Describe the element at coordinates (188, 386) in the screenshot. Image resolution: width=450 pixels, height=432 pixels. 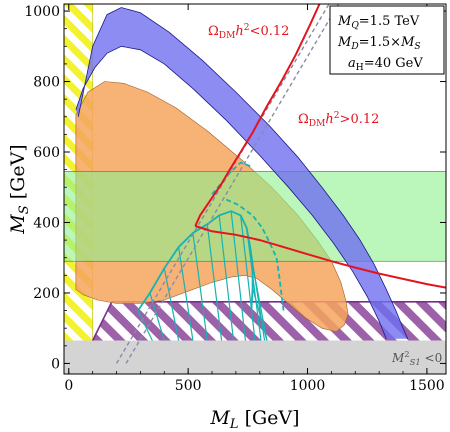
I see `x-tick-label: 500` at that location.